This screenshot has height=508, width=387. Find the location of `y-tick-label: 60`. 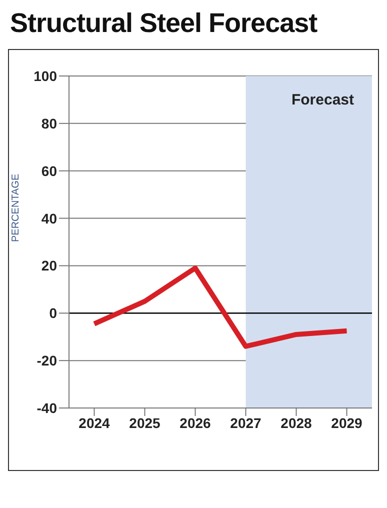

y-tick-label: 60 is located at coordinates (49, 170).